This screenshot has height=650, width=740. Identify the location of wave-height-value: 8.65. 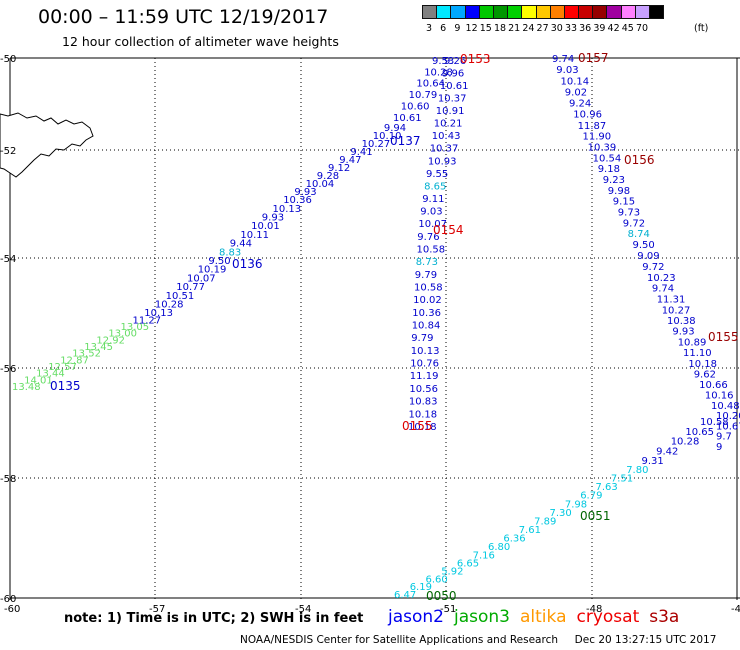
(435, 186).